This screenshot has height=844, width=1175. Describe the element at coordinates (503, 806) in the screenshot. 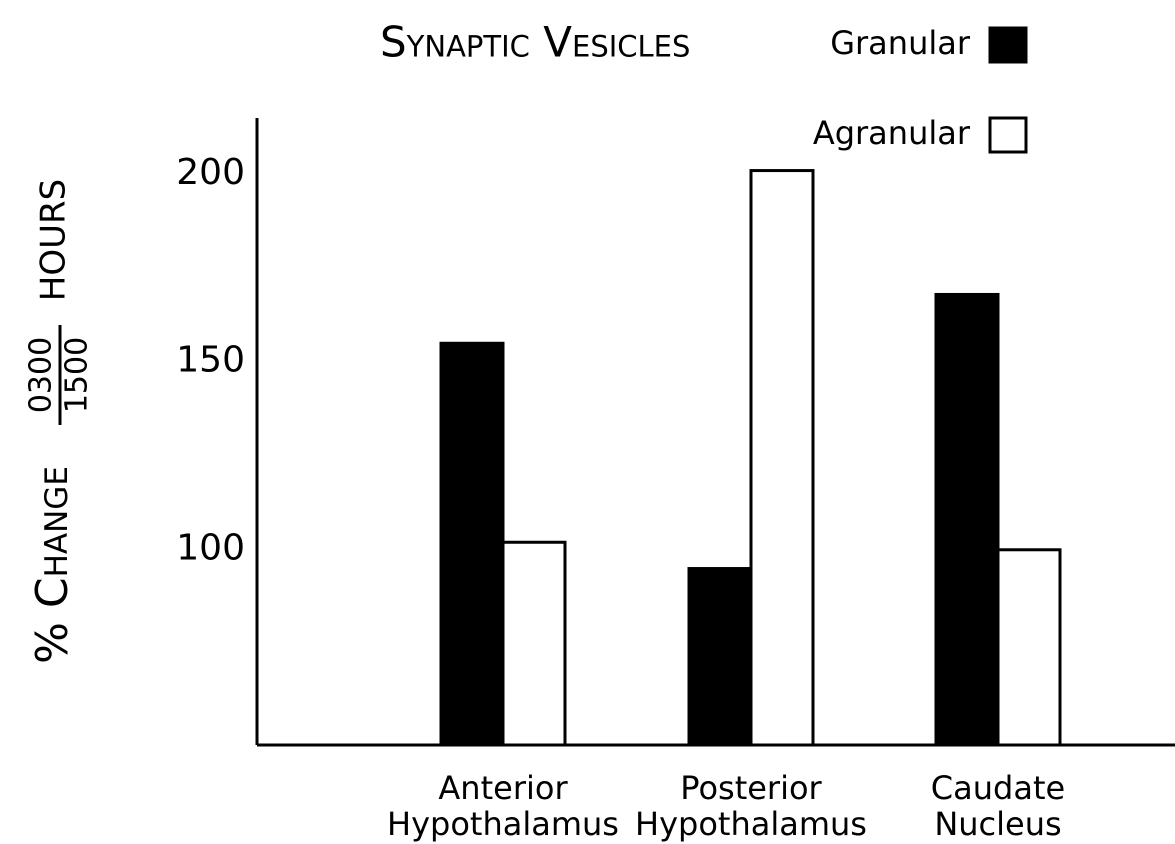

I see `x-tick-label: Anterior Hypothalamus` at that location.